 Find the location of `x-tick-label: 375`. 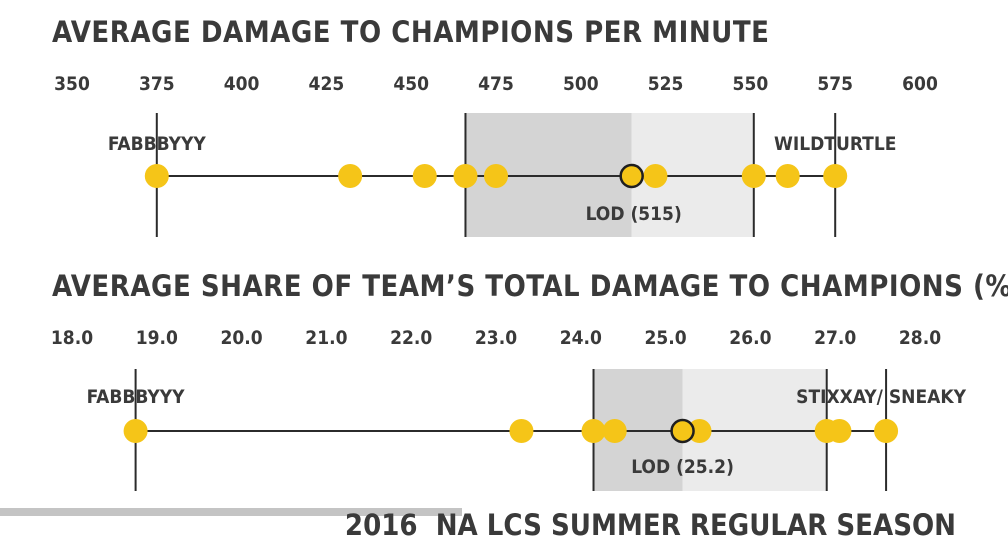

x-tick-label: 375 is located at coordinates (157, 84).